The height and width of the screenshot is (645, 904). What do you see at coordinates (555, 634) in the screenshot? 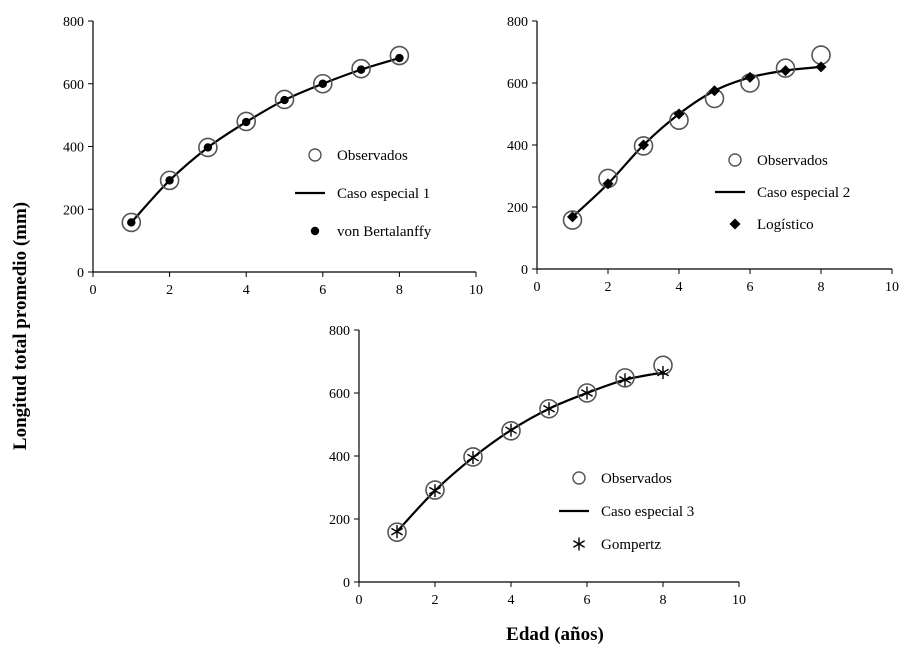
I see `x-axis-title: Edad (años)` at bounding box center [555, 634].